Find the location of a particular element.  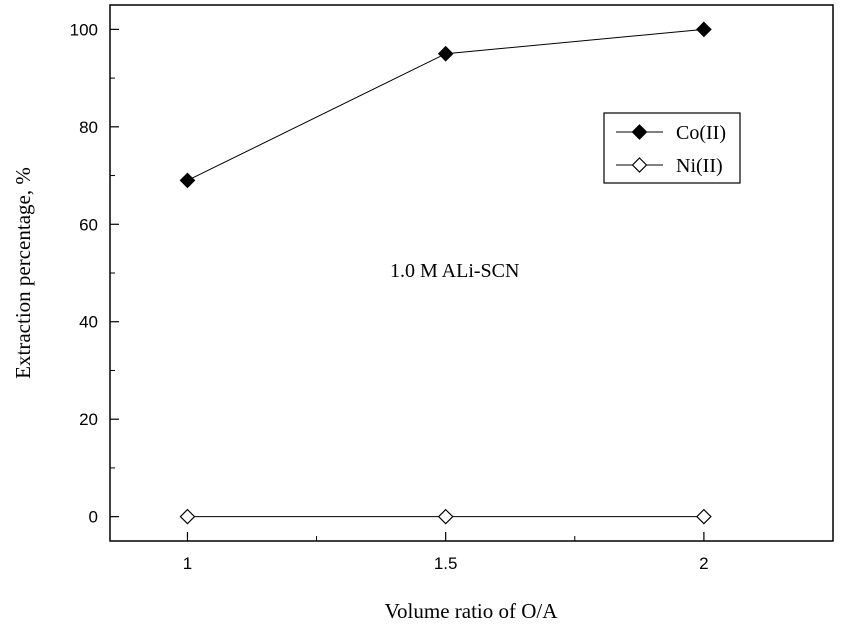

legend: Co(II) Ni(II) is located at coordinates (672, 148).